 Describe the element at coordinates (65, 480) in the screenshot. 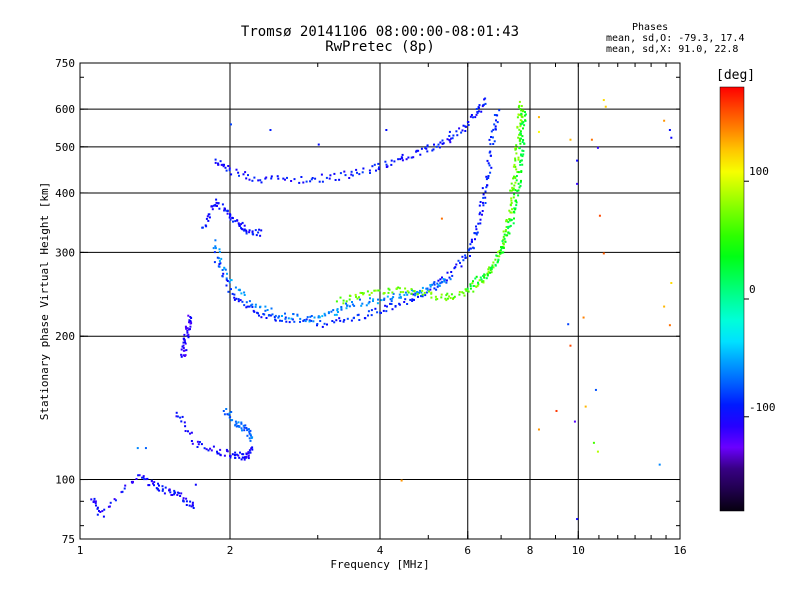

I see `y-tick-label: 100` at that location.